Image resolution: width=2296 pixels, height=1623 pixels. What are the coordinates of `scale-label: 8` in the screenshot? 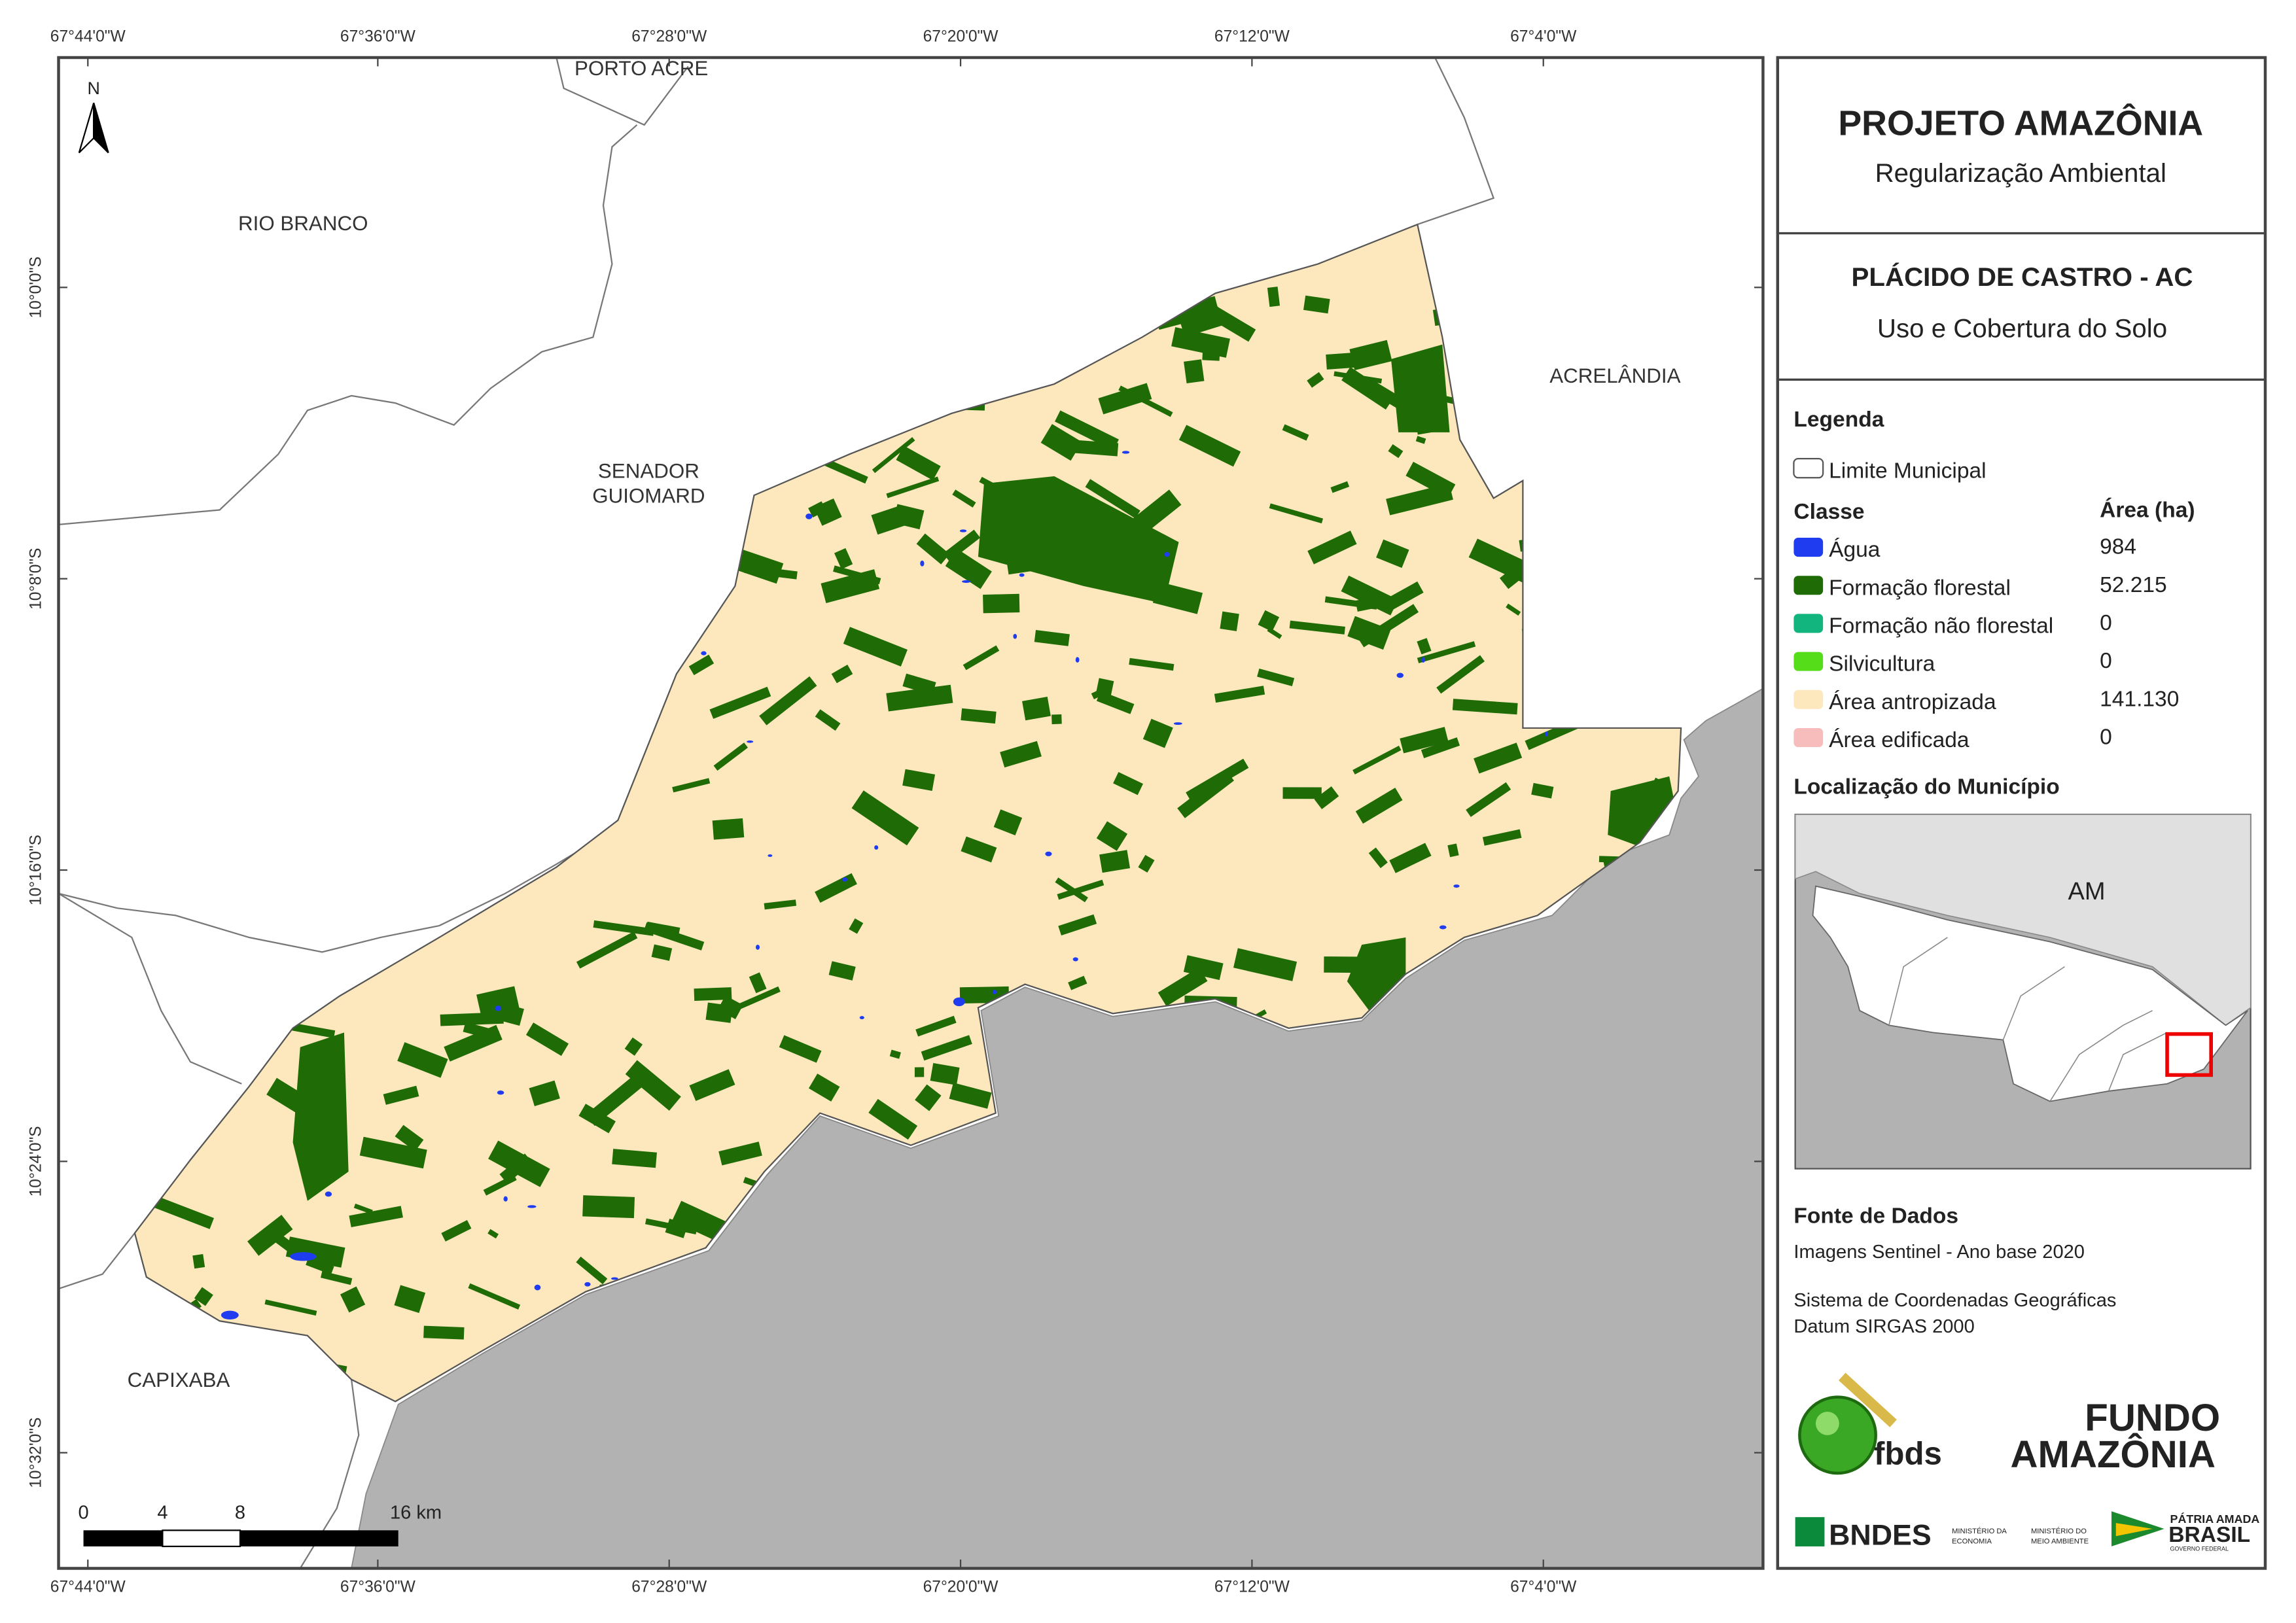 It's located at (240, 1512).